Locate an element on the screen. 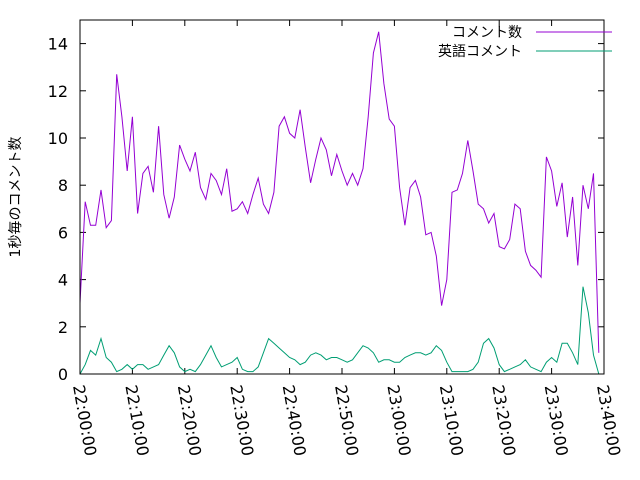 This screenshot has height=480, width=640. y-tick-label: 14 is located at coordinates (58, 44).